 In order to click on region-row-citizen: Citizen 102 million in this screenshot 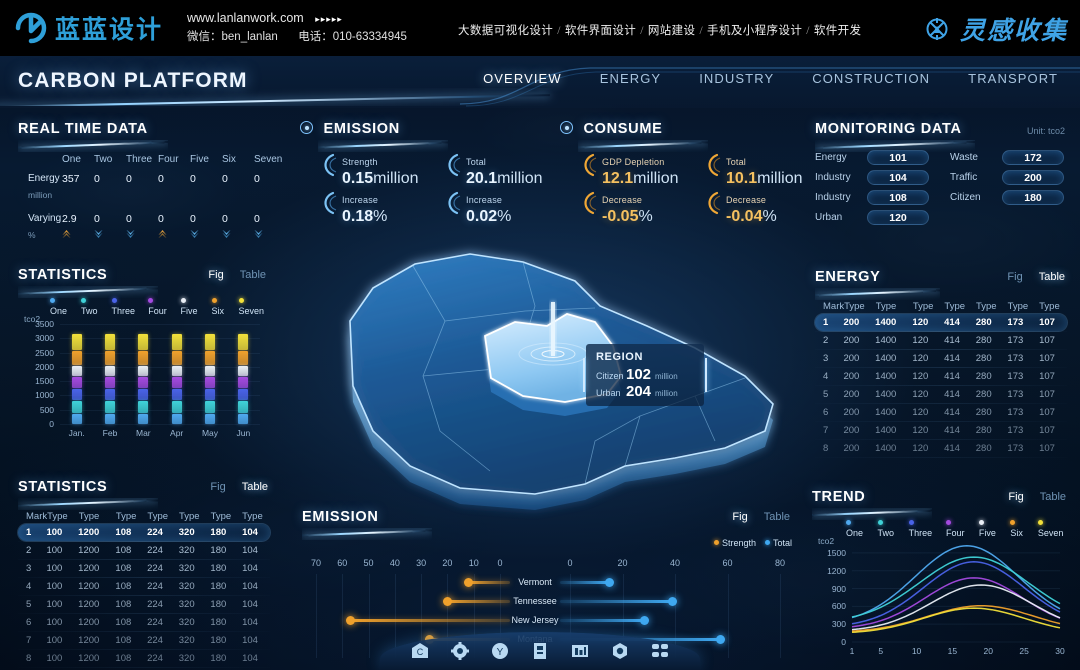, I will do `click(650, 374)`.